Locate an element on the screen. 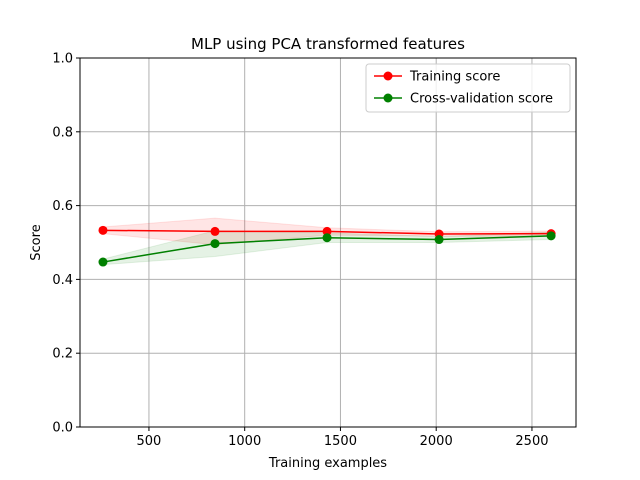 The image size is (640, 480). y-tick-label: 0.8 is located at coordinates (62, 132).